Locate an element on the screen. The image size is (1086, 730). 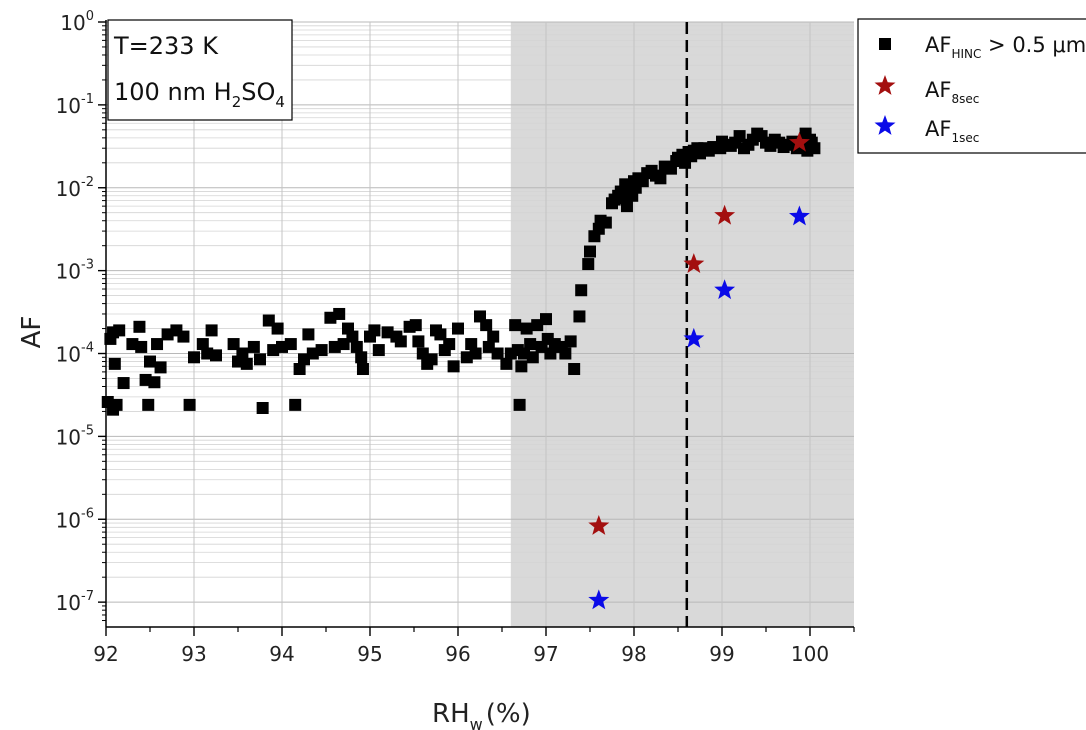
x-tick-label: 100 is located at coordinates (810, 654).